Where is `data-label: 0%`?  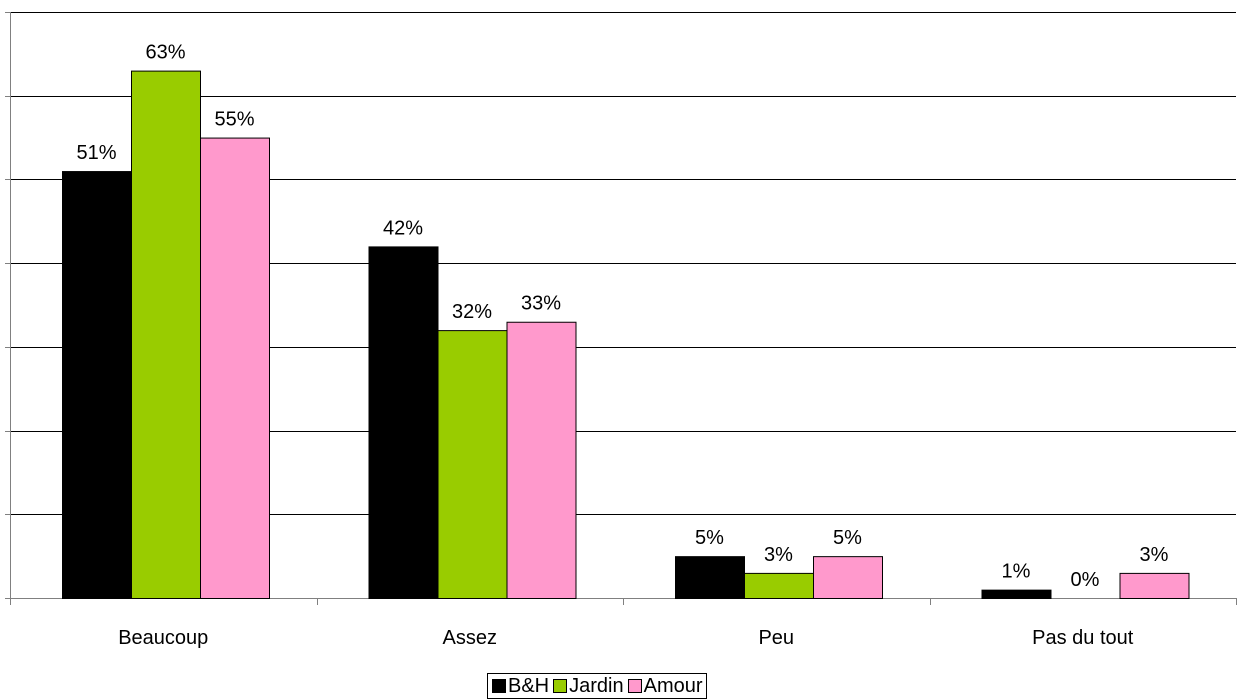 data-label: 0% is located at coordinates (1085, 580).